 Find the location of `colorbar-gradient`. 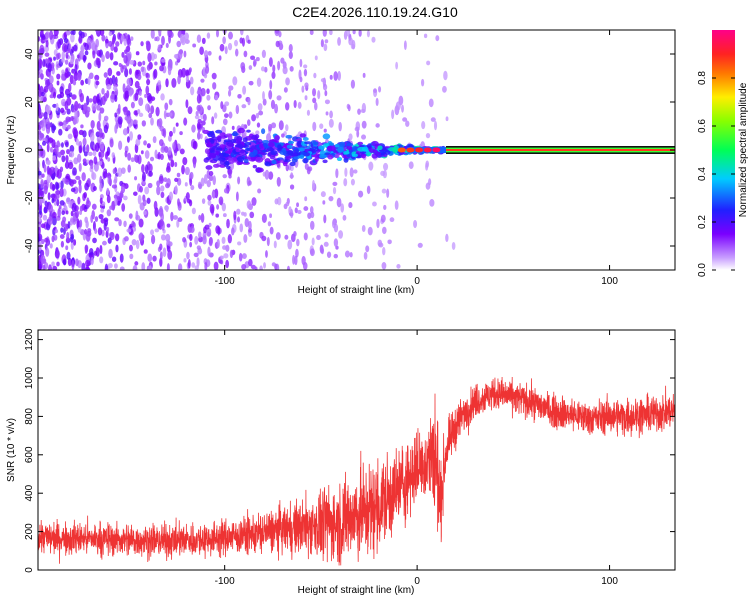

colorbar-gradient is located at coordinates (723, 150).